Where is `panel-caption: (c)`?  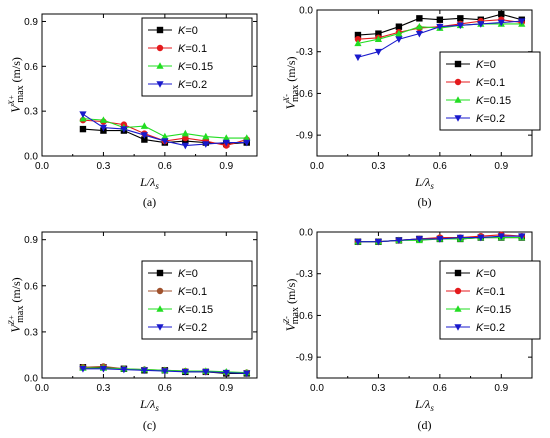
panel-caption: (c) is located at coordinates (149, 425).